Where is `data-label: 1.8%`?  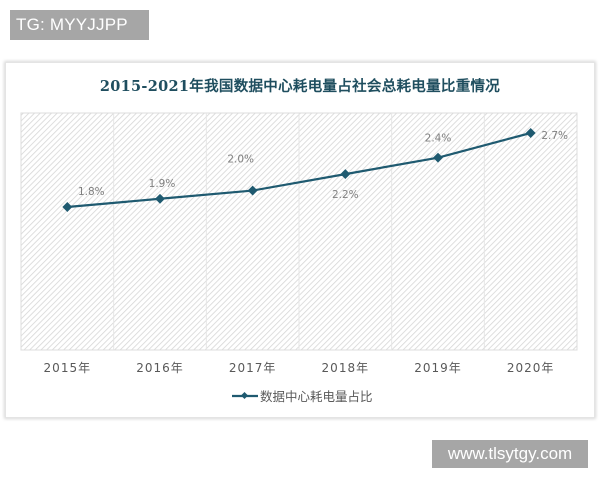
data-label: 1.8% is located at coordinates (91, 192).